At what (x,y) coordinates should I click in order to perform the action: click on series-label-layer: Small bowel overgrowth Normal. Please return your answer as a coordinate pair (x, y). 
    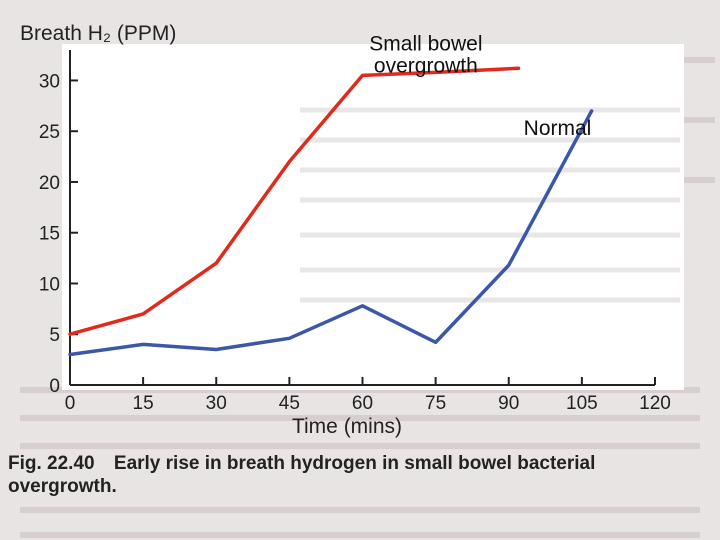
    Looking at the image, I should click on (480, 86).